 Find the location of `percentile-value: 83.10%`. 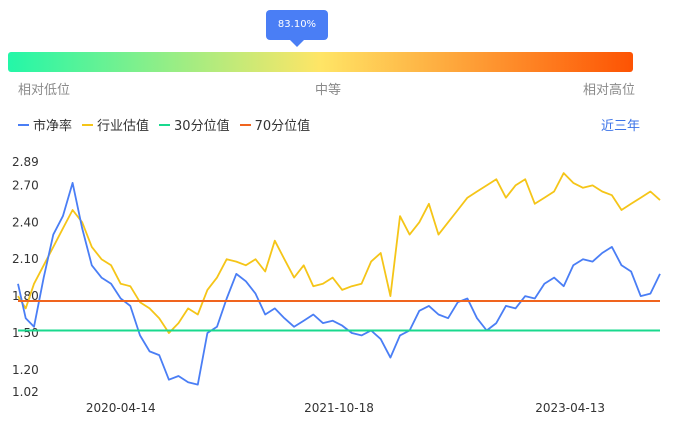

percentile-value: 83.10% is located at coordinates (297, 24).